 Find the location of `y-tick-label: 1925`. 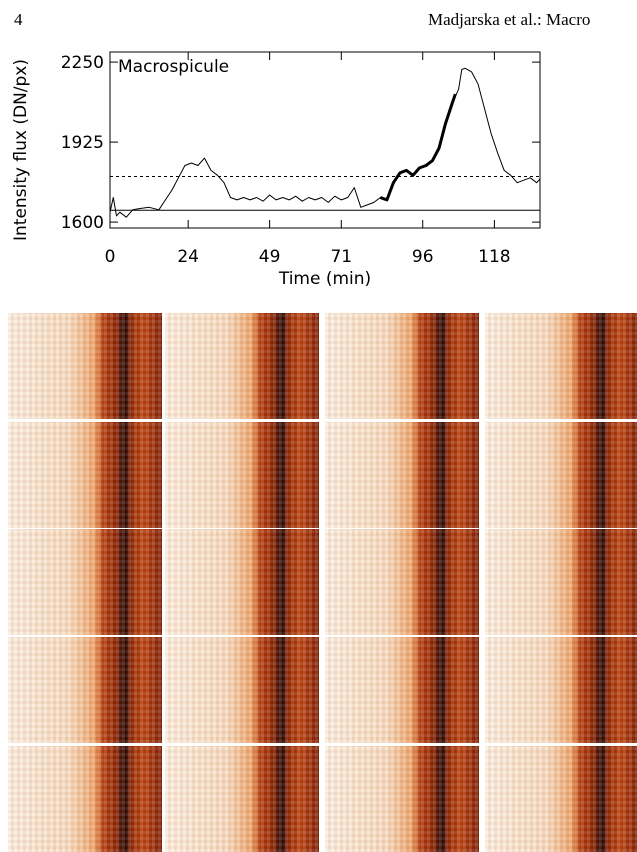

y-tick-label: 1925 is located at coordinates (82, 143).